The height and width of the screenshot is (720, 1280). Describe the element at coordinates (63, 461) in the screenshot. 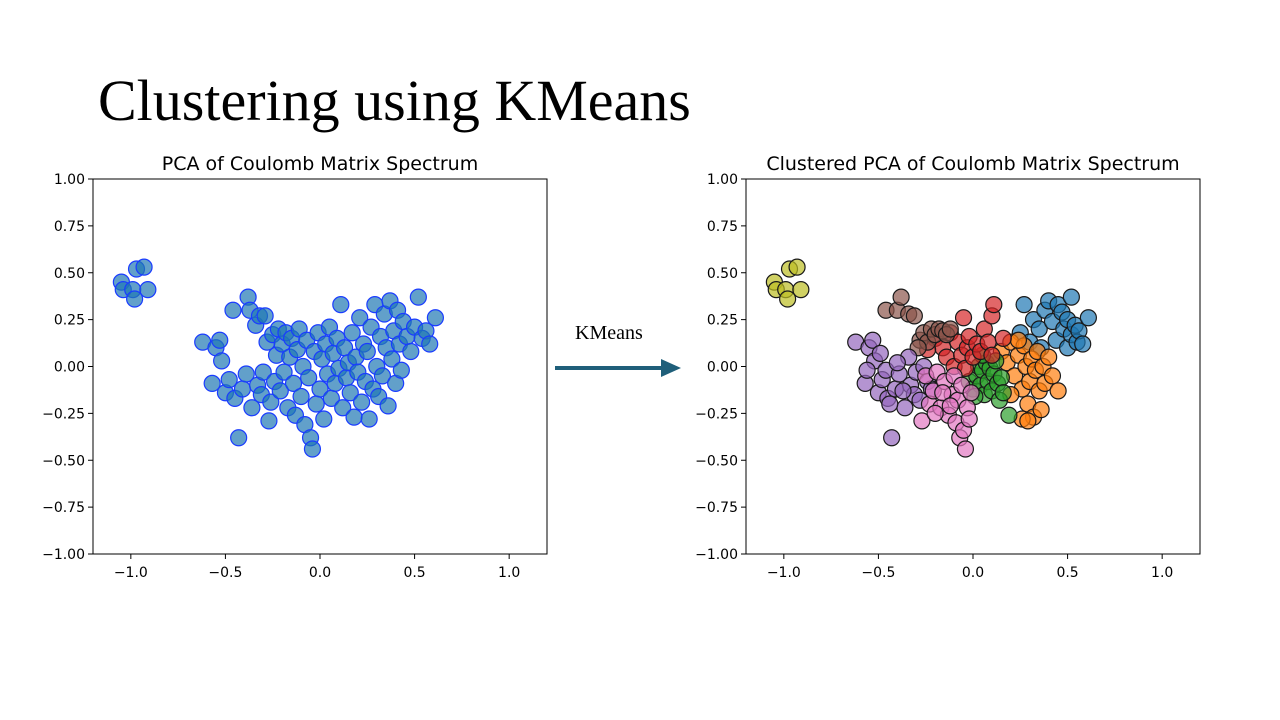

I see `y-tick-label: −0.50` at that location.